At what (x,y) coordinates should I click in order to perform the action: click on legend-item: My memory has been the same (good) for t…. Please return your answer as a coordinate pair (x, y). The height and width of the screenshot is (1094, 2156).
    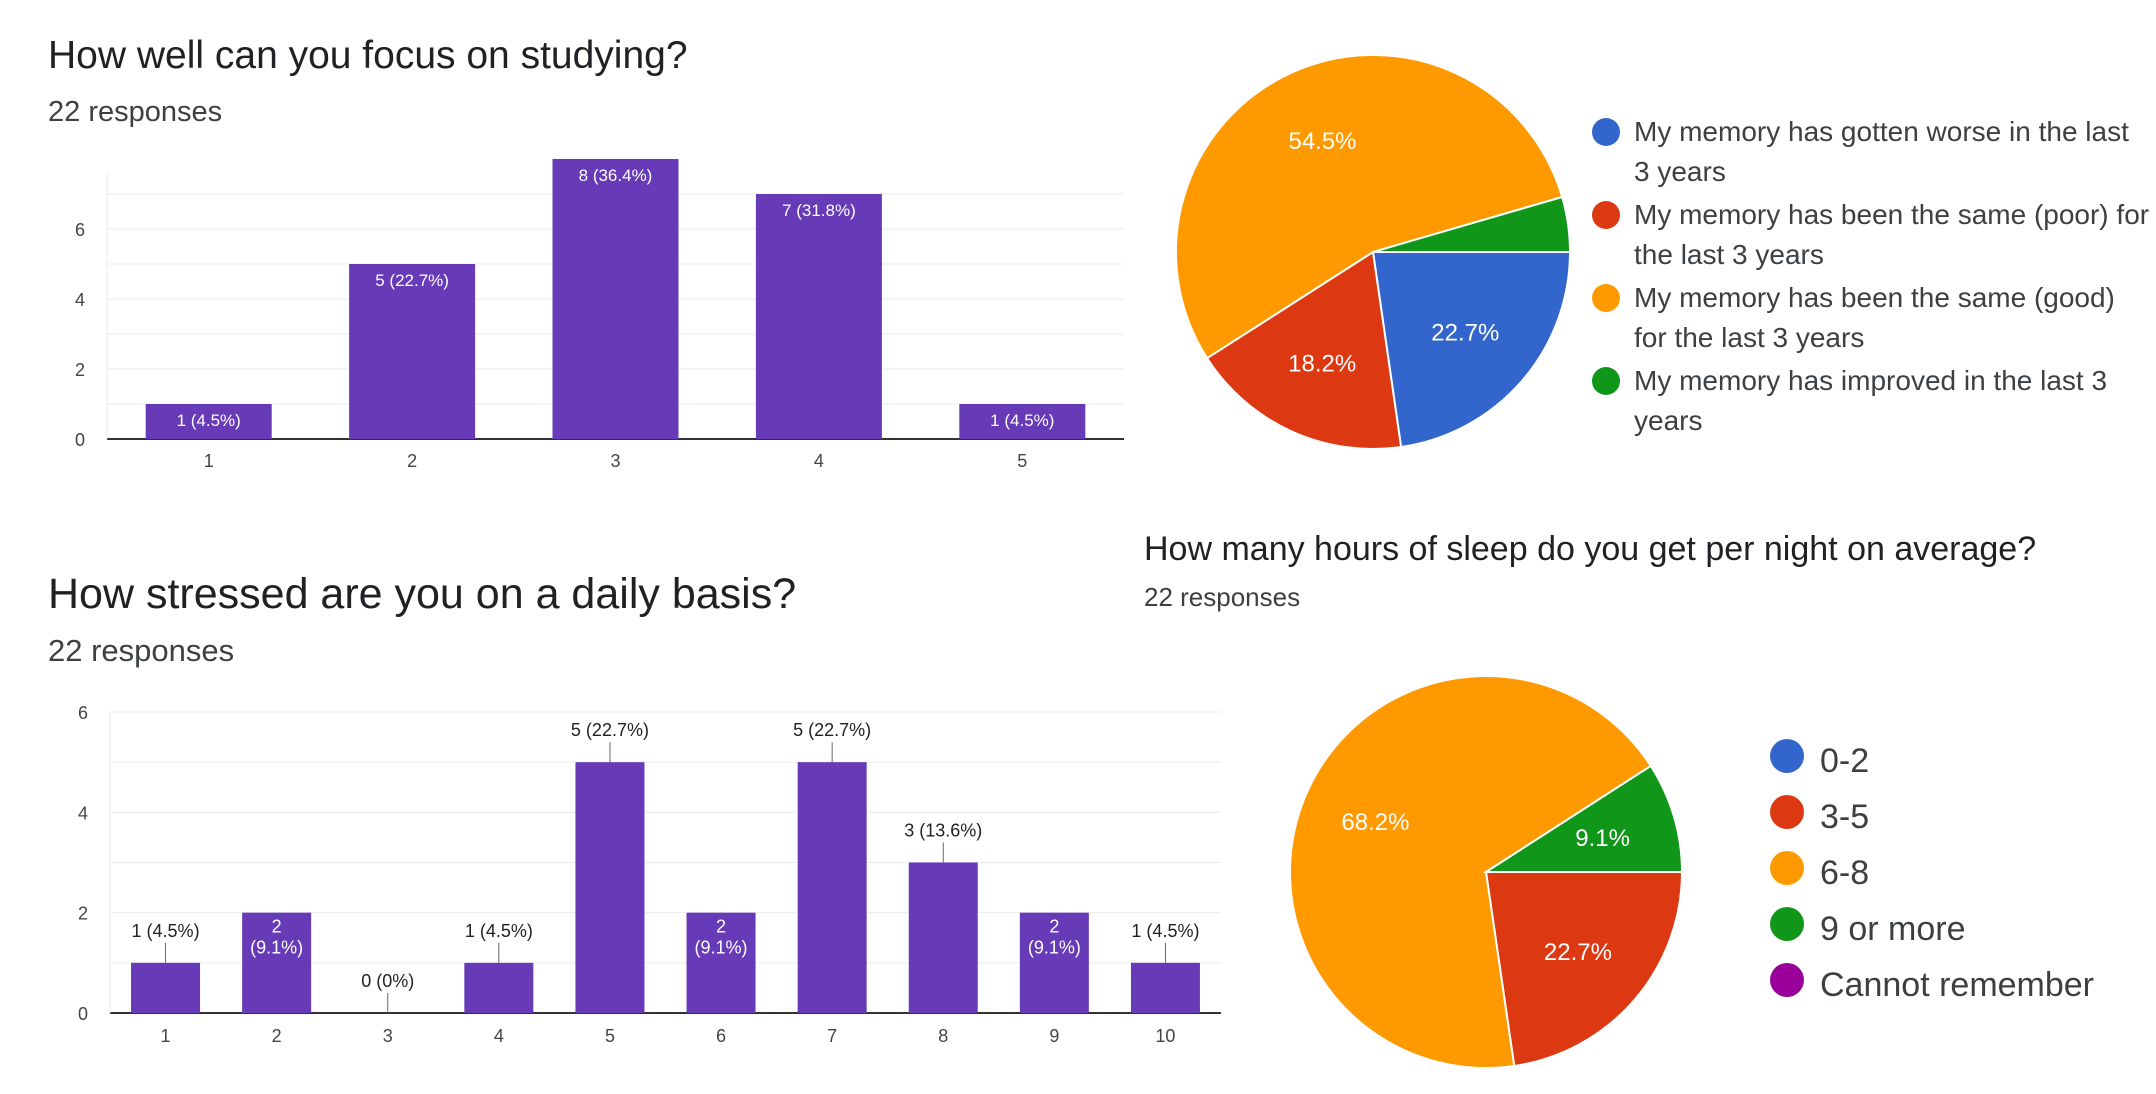
    Looking at the image, I should click on (1872, 318).